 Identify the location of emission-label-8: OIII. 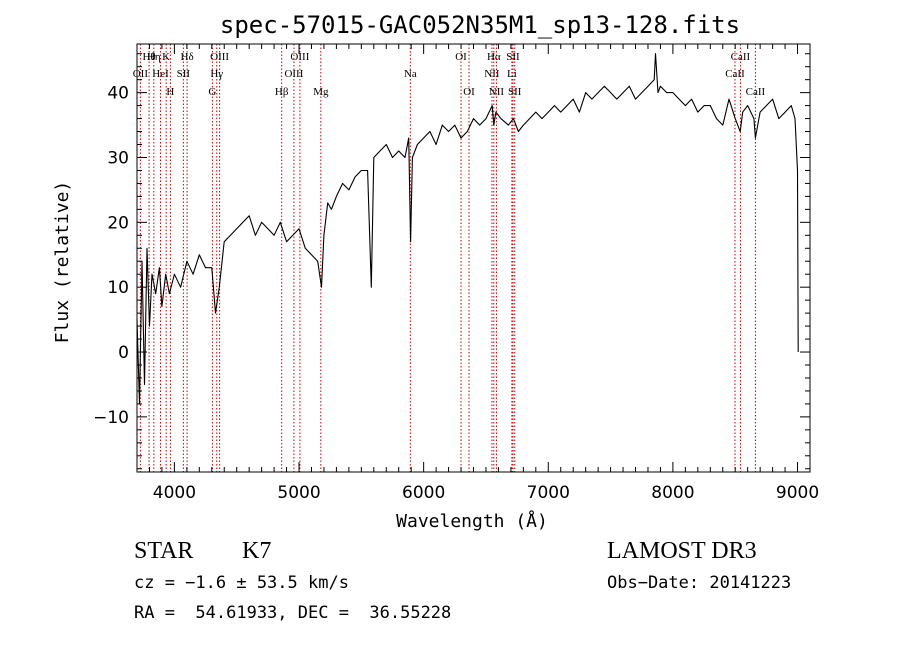
(219, 57).